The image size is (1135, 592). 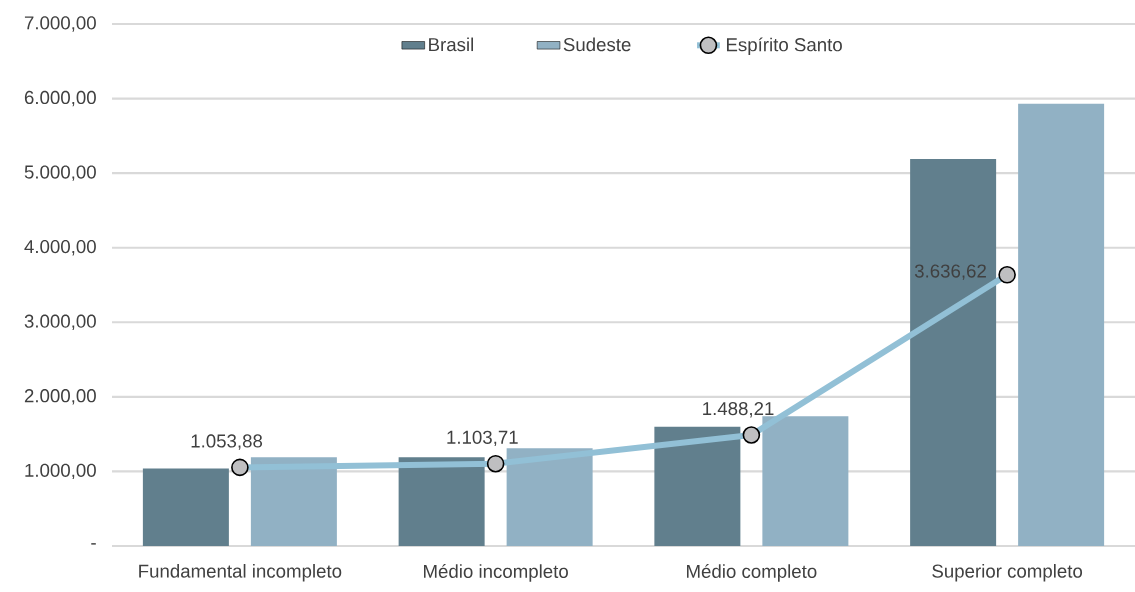 What do you see at coordinates (60, 247) in the screenshot?
I see `y-tick-label: 4.000,00` at bounding box center [60, 247].